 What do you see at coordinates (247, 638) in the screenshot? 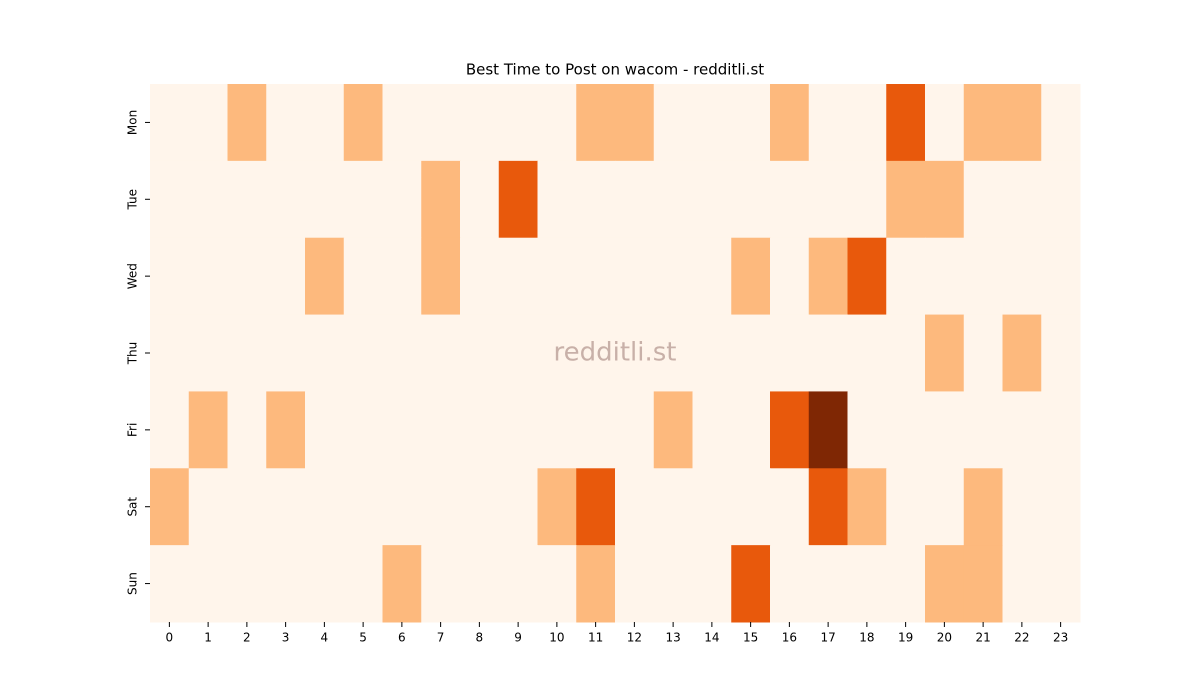
I see `x-tick-label: 2` at bounding box center [247, 638].